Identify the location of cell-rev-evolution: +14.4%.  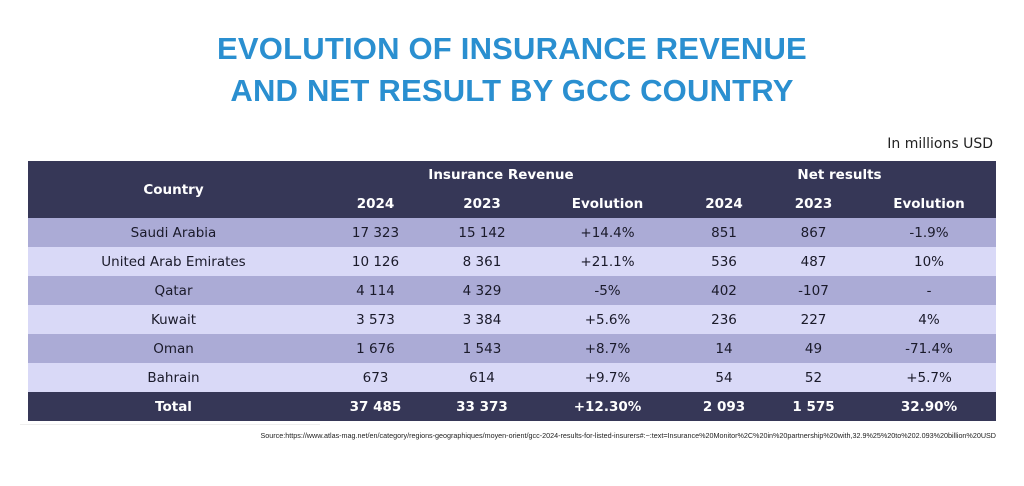
(607, 232).